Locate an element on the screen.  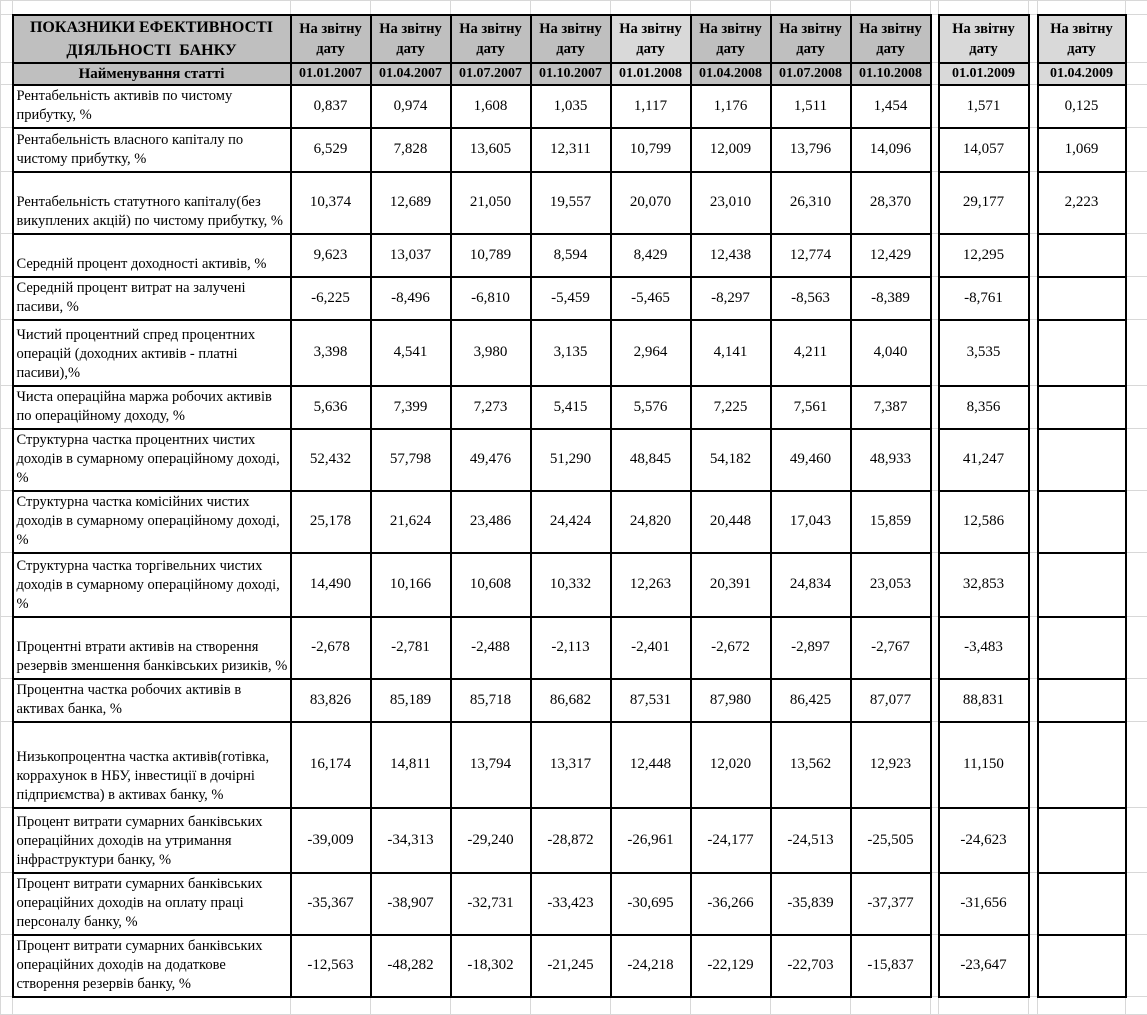
value-cell: -8,496 is located at coordinates (411, 298).